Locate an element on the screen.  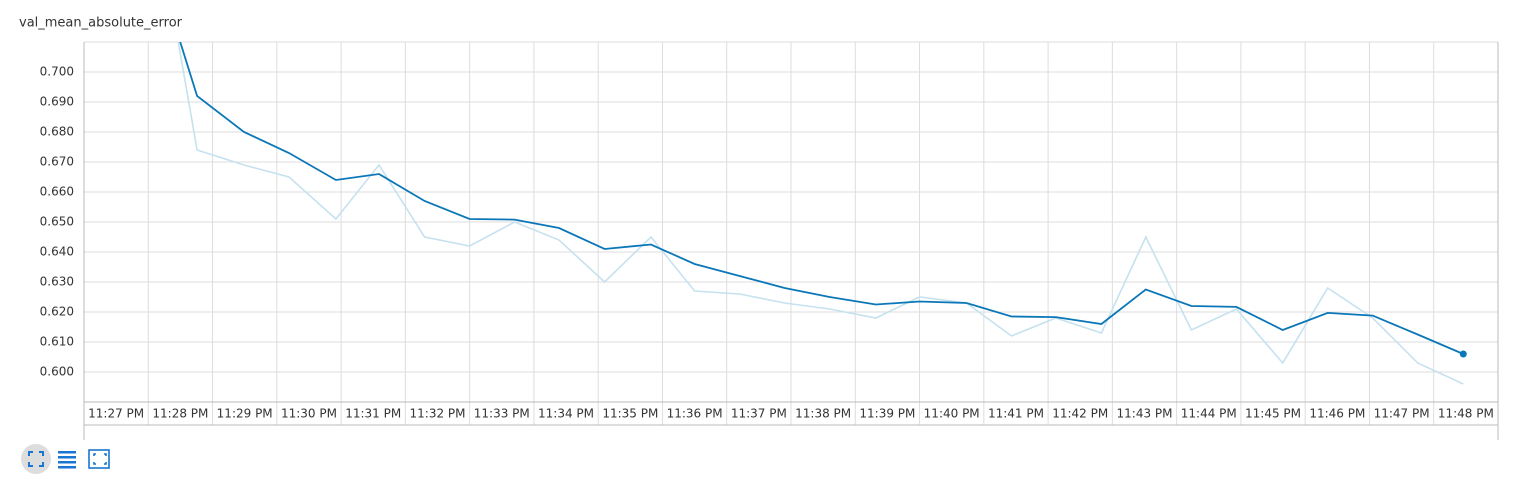
x-tick-label: 11:40 PM is located at coordinates (952, 414).